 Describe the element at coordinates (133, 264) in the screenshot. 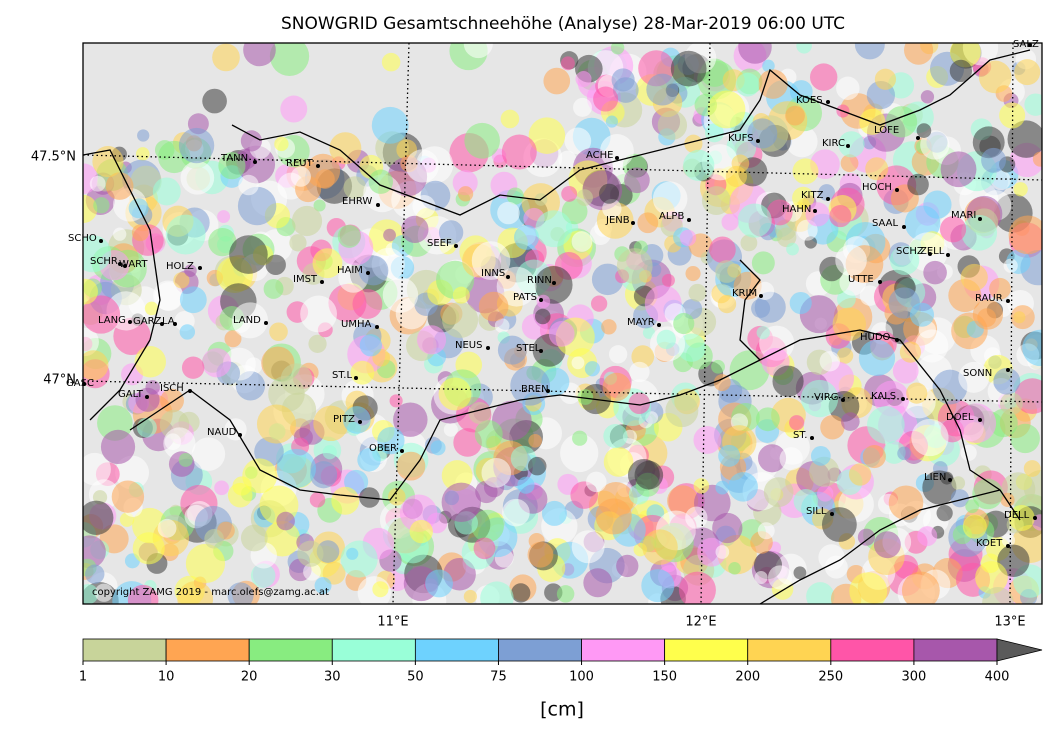

I see `station-label: WART` at that location.